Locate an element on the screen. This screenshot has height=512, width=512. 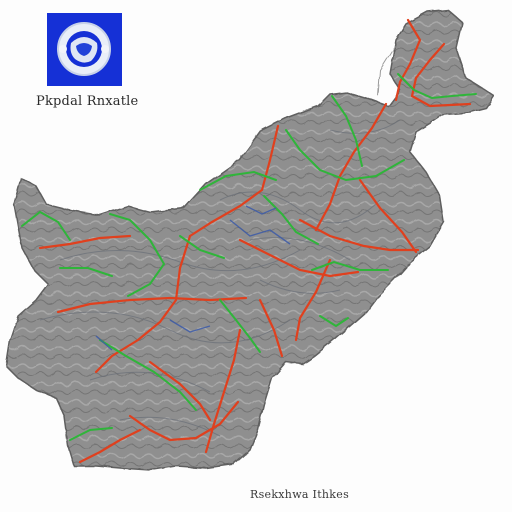
emblem-flag is located at coordinates (84, 49).